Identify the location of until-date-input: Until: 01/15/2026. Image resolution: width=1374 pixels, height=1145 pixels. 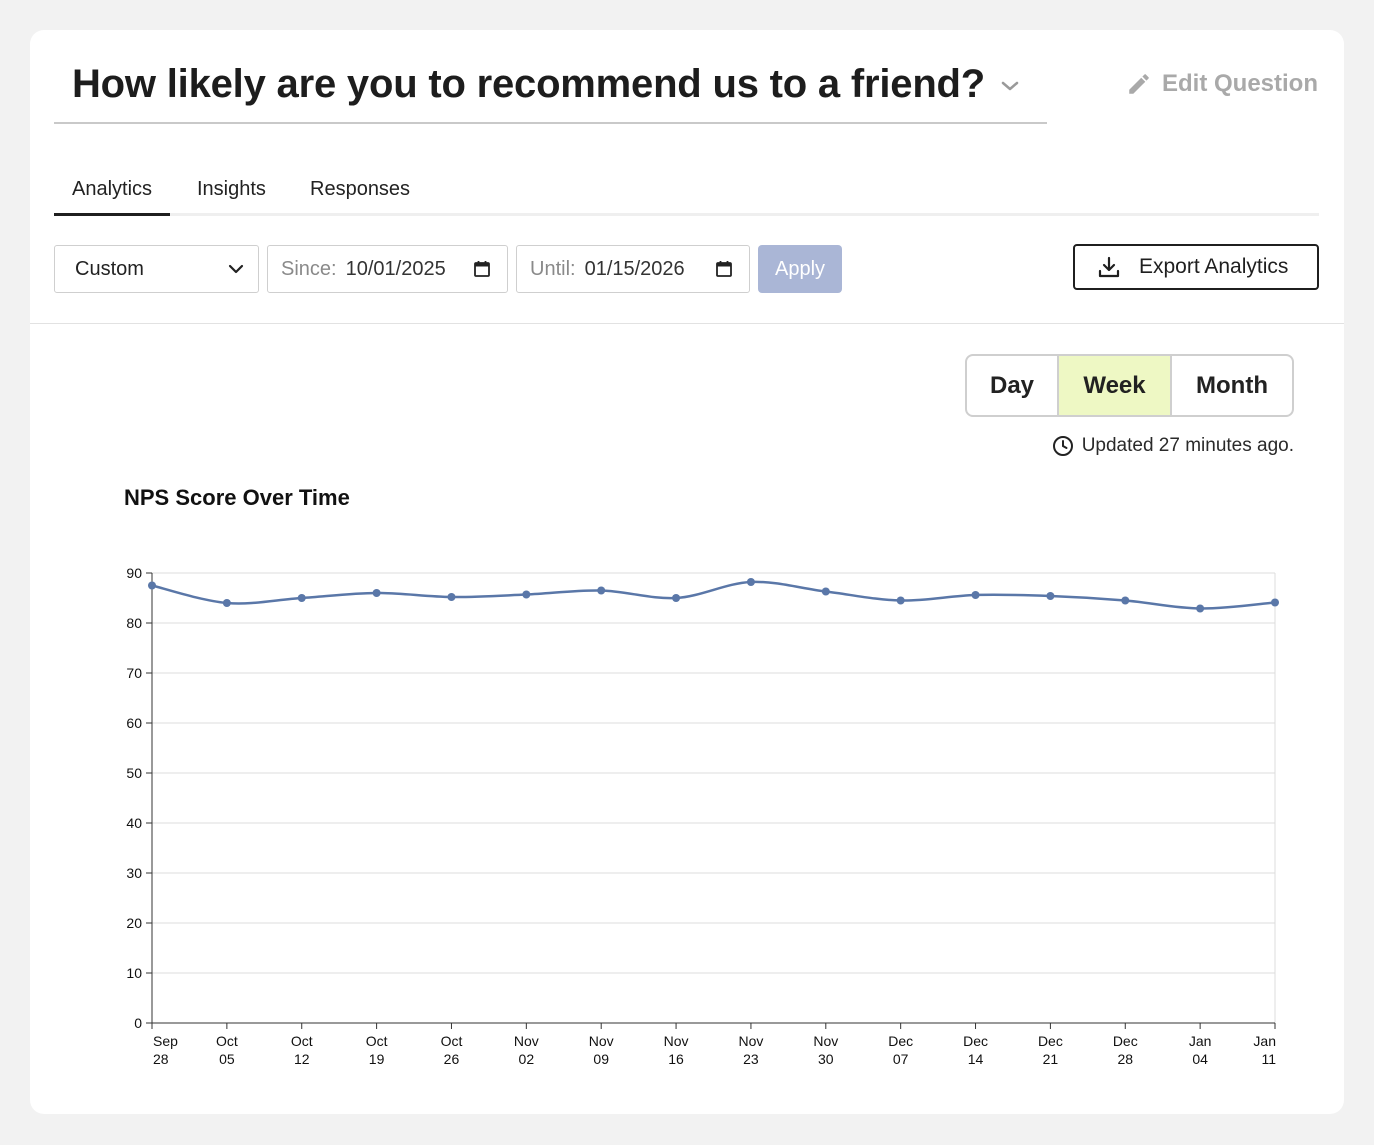
(633, 269).